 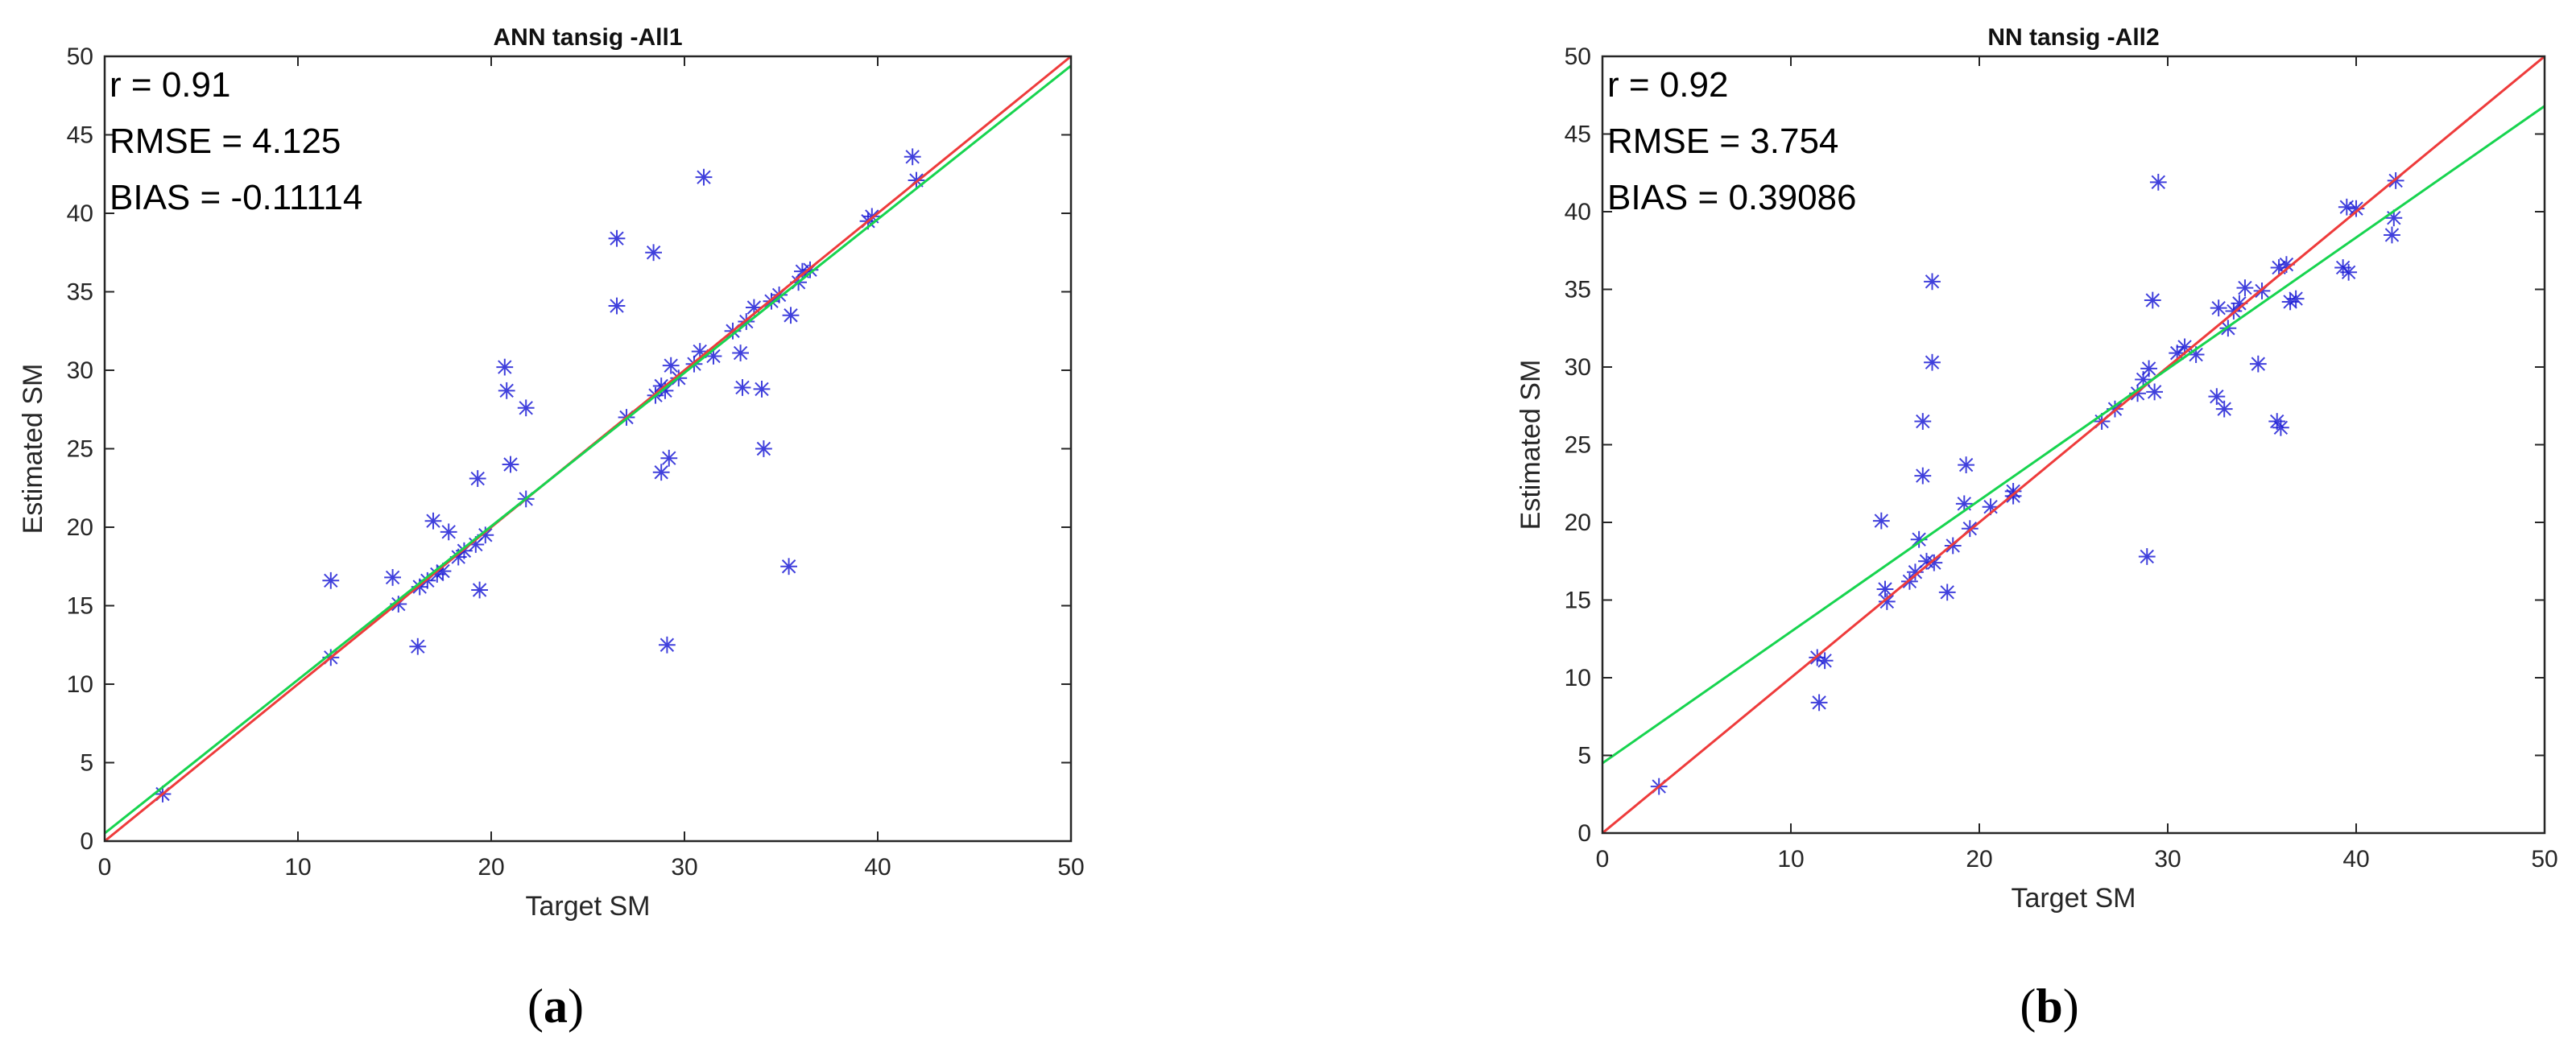 What do you see at coordinates (1578, 522) in the screenshot?
I see `y-tick-label: 20` at bounding box center [1578, 522].